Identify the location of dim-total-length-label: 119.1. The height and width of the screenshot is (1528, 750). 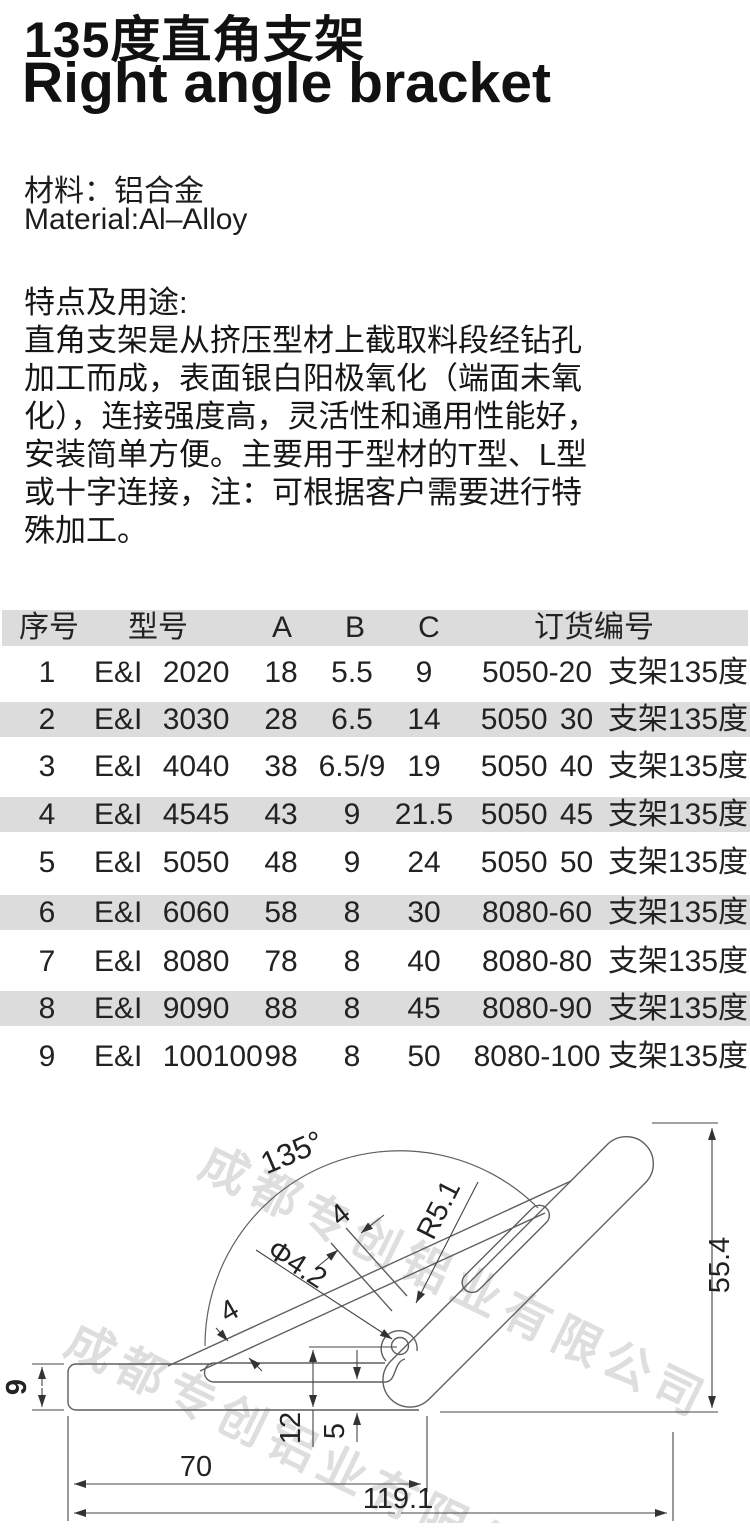
(398, 1499).